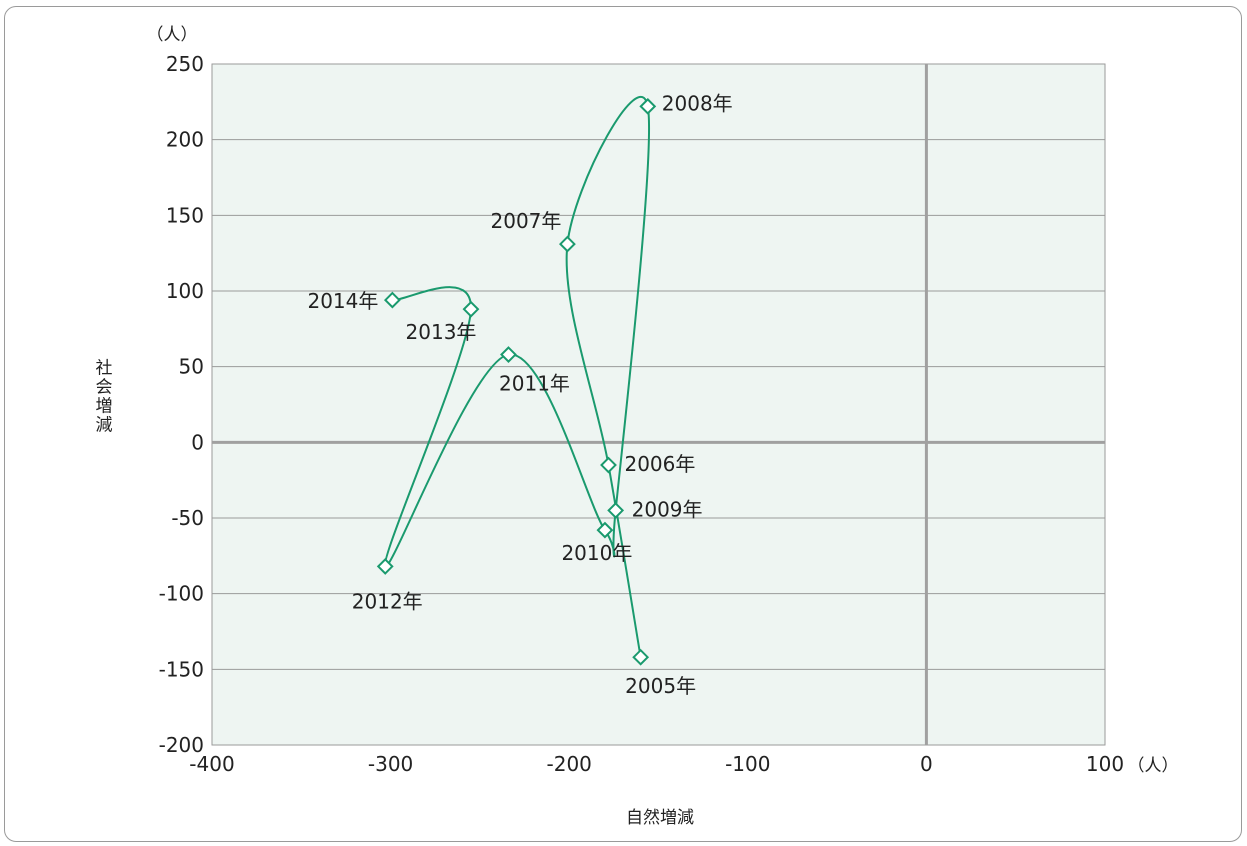 The image size is (1247, 846). Describe the element at coordinates (747, 764) in the screenshot. I see `x-tick-label: -100` at that location.